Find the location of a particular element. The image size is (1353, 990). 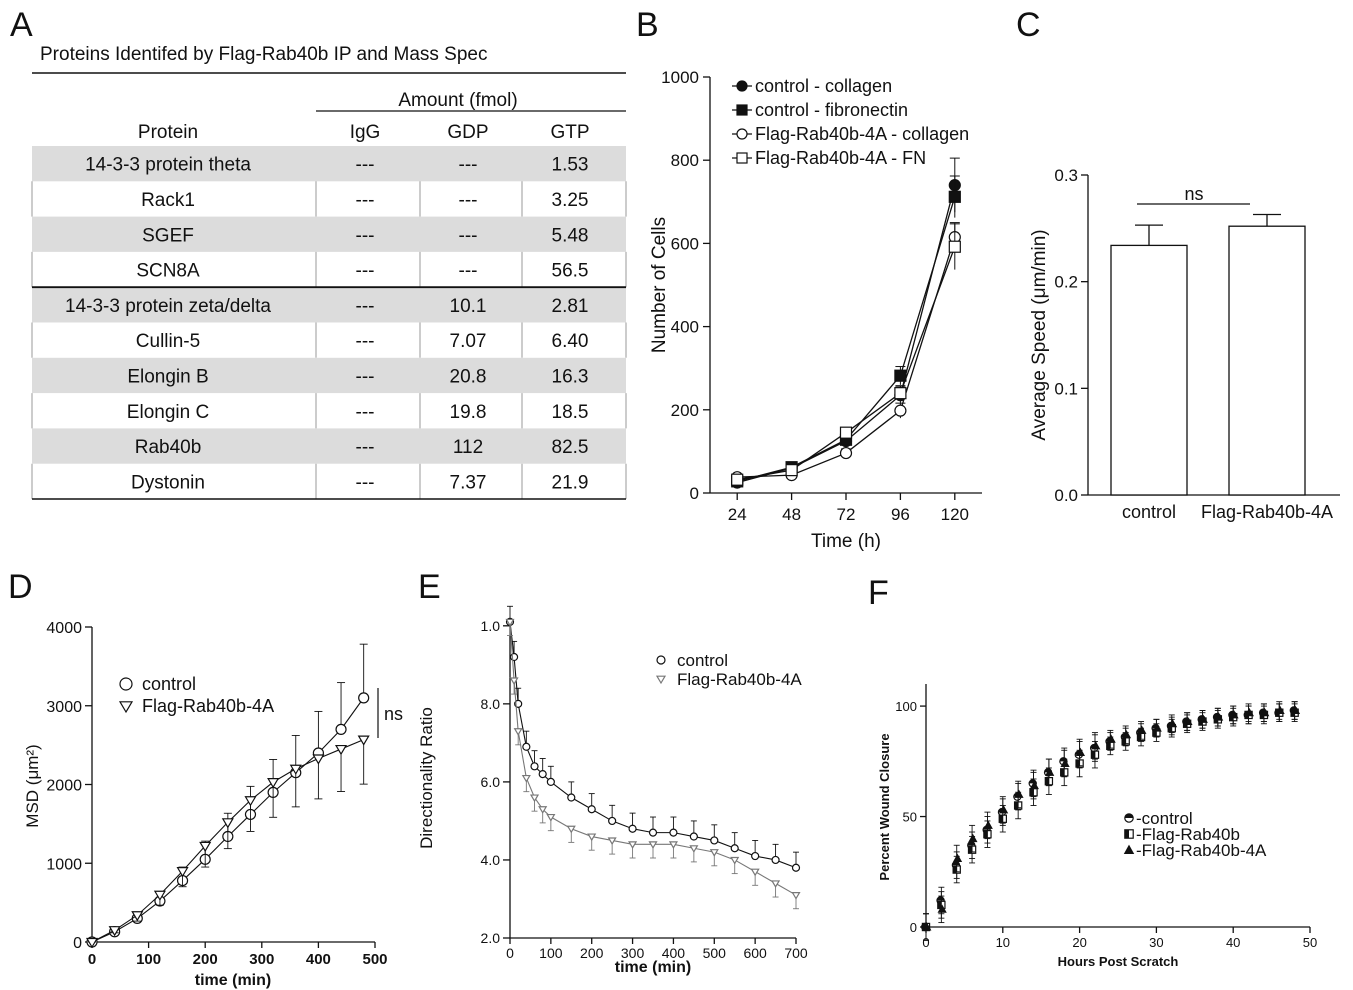

y-tick-label: 800 is located at coordinates (685, 160).